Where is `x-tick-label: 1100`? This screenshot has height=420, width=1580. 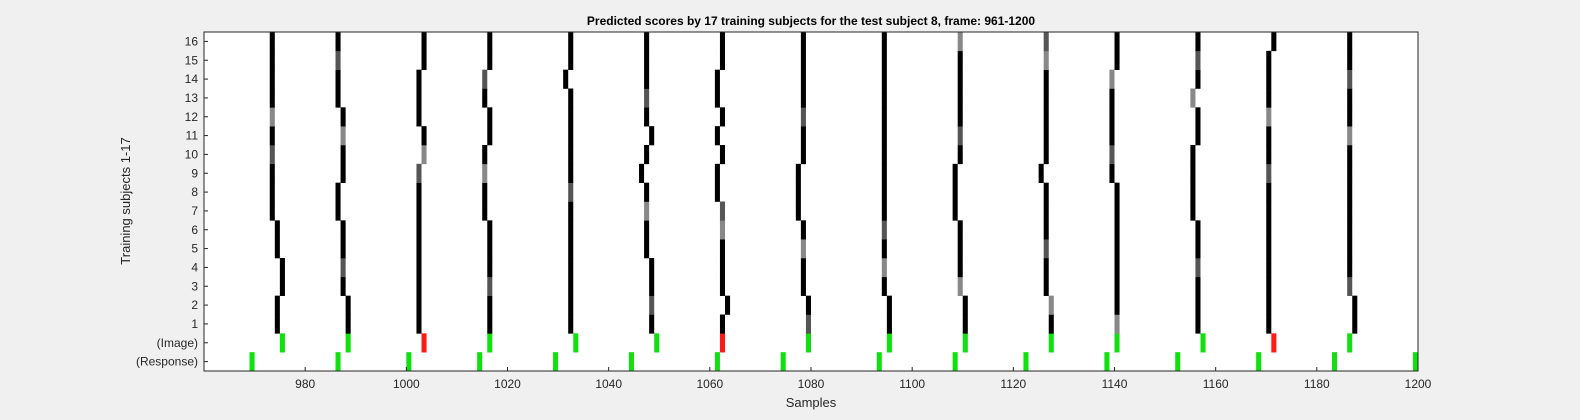 x-tick-label: 1100 is located at coordinates (912, 384).